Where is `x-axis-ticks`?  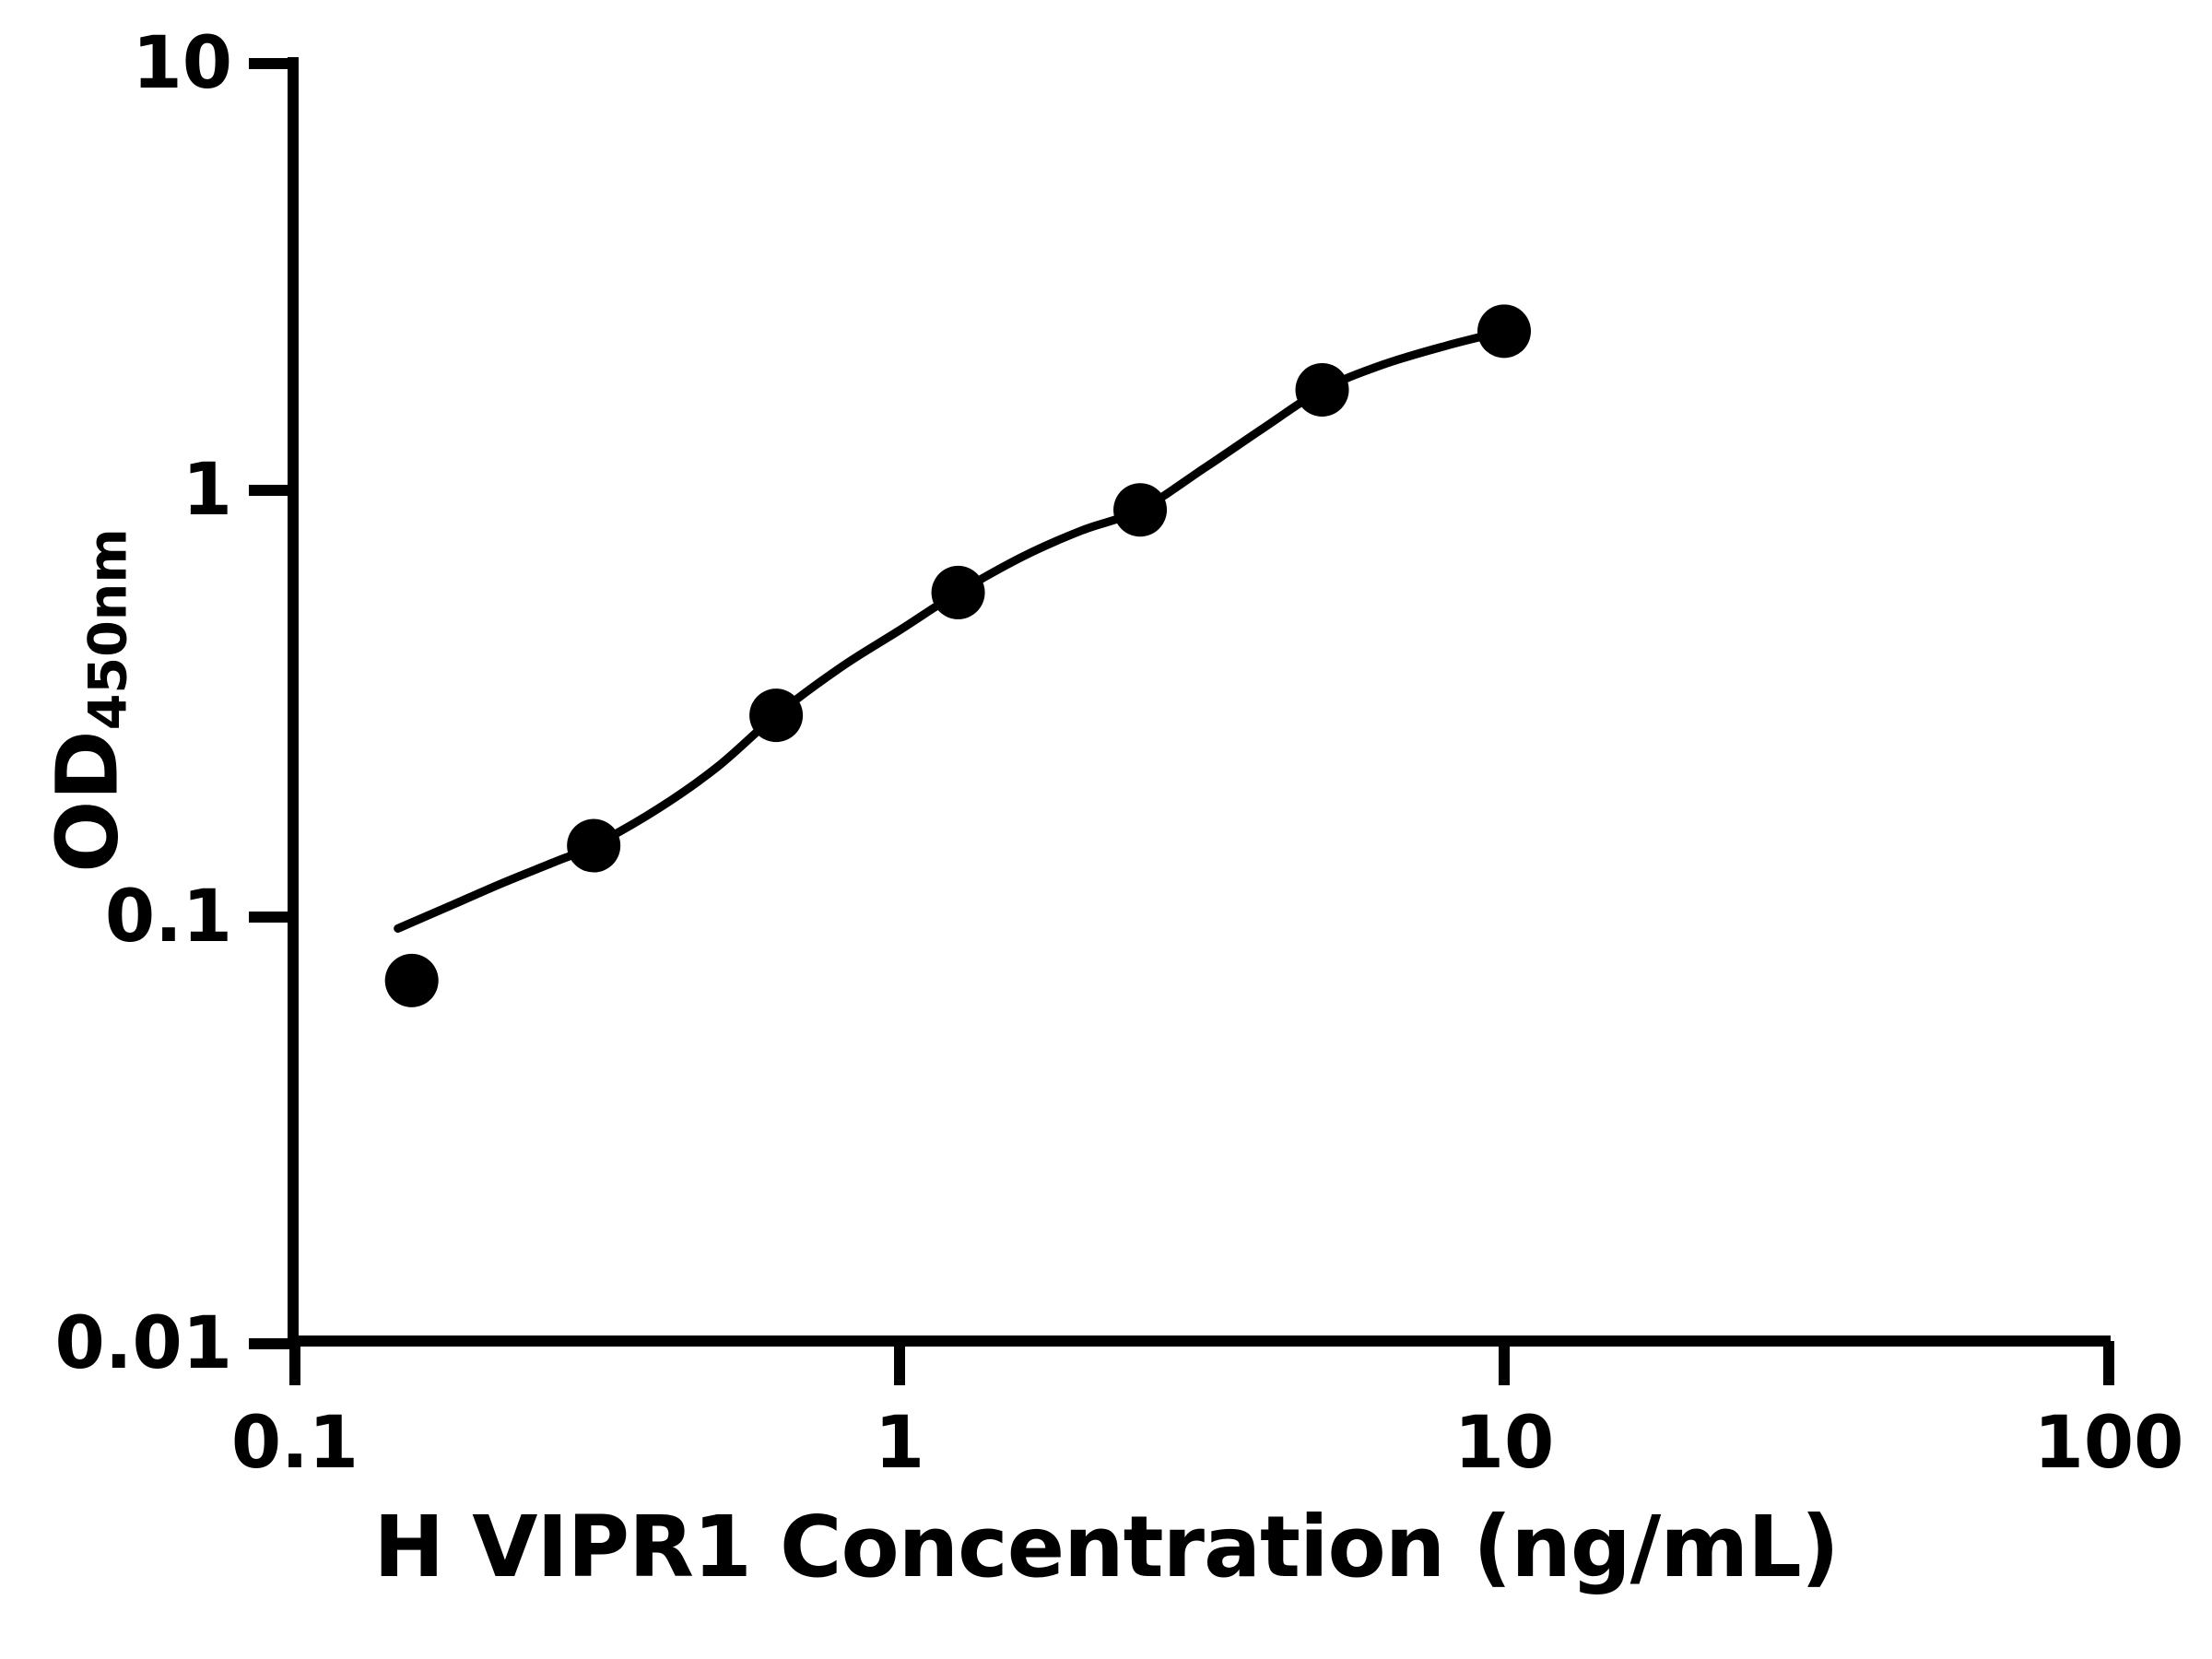
x-axis-ticks is located at coordinates (1201, 1363).